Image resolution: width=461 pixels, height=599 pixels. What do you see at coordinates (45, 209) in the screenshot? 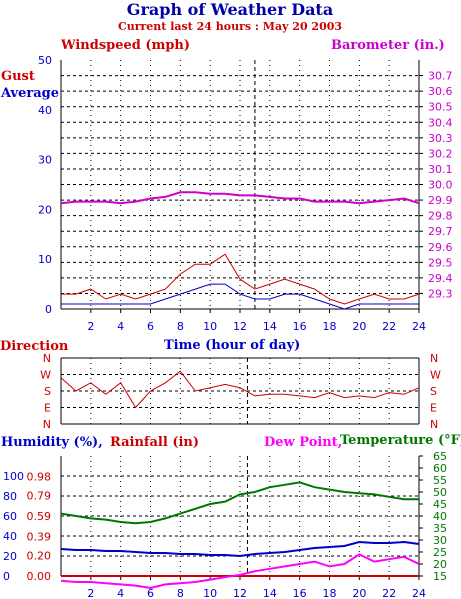
I see `y-tick-label-windspeed: 20` at bounding box center [45, 209].